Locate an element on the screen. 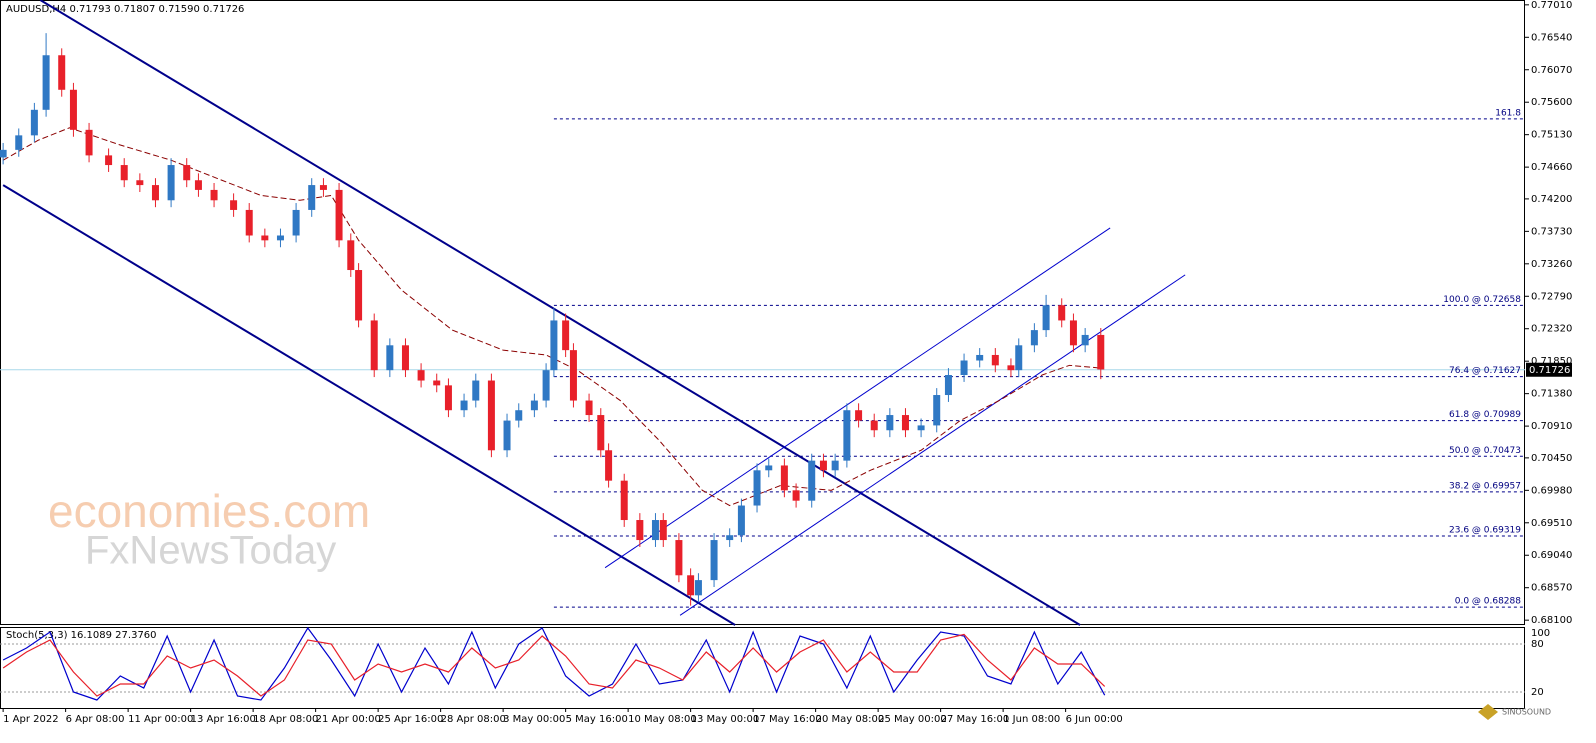 The width and height of the screenshot is (1596, 743). x-tick-label: 20 May 08:00 is located at coordinates (850, 719).